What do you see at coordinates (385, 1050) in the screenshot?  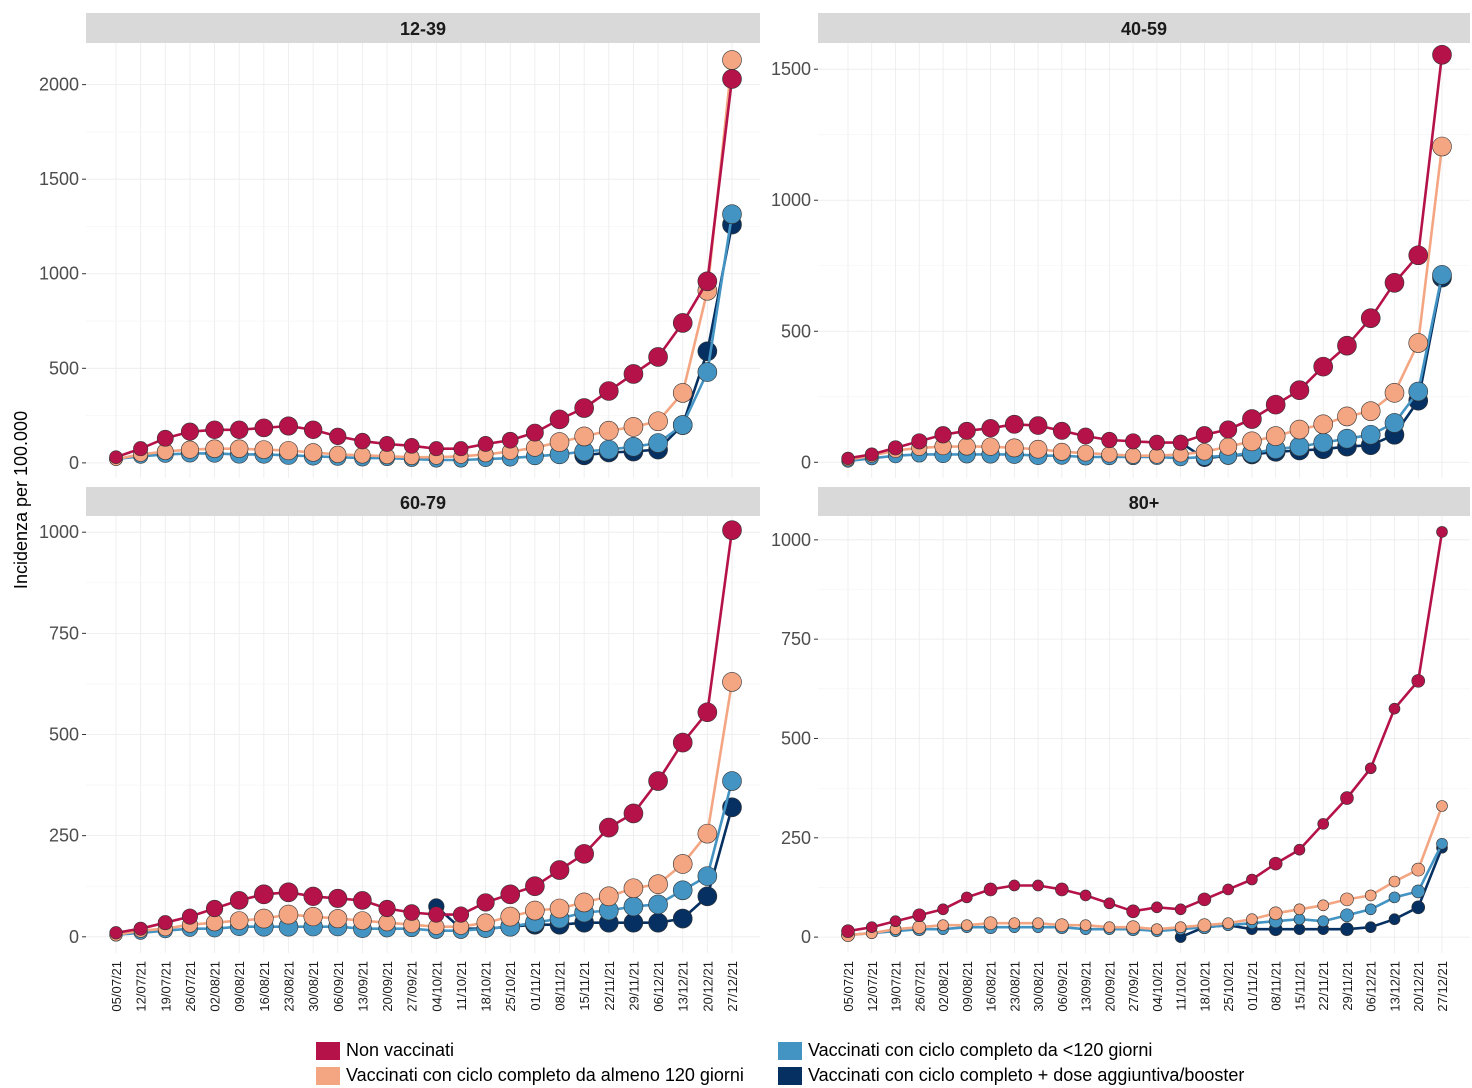 I see `legend-item-non-vaccinati: Non vaccinati` at bounding box center [385, 1050].